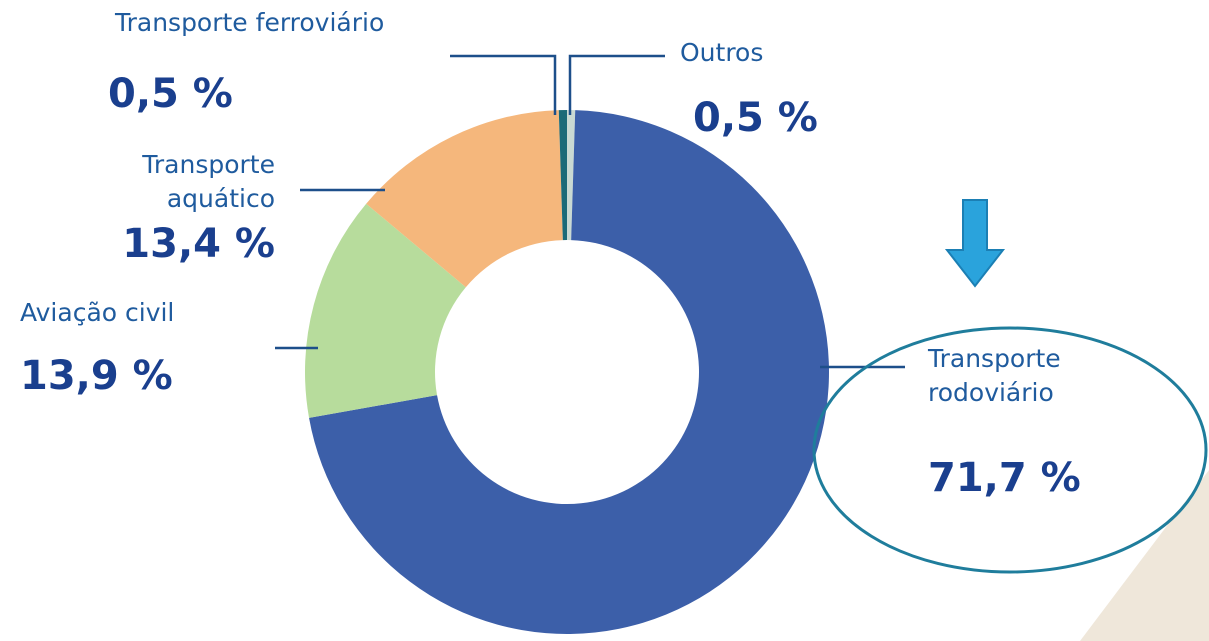 The height and width of the screenshot is (641, 1209). I want to click on highlight-ellipse, so click(1010, 450).